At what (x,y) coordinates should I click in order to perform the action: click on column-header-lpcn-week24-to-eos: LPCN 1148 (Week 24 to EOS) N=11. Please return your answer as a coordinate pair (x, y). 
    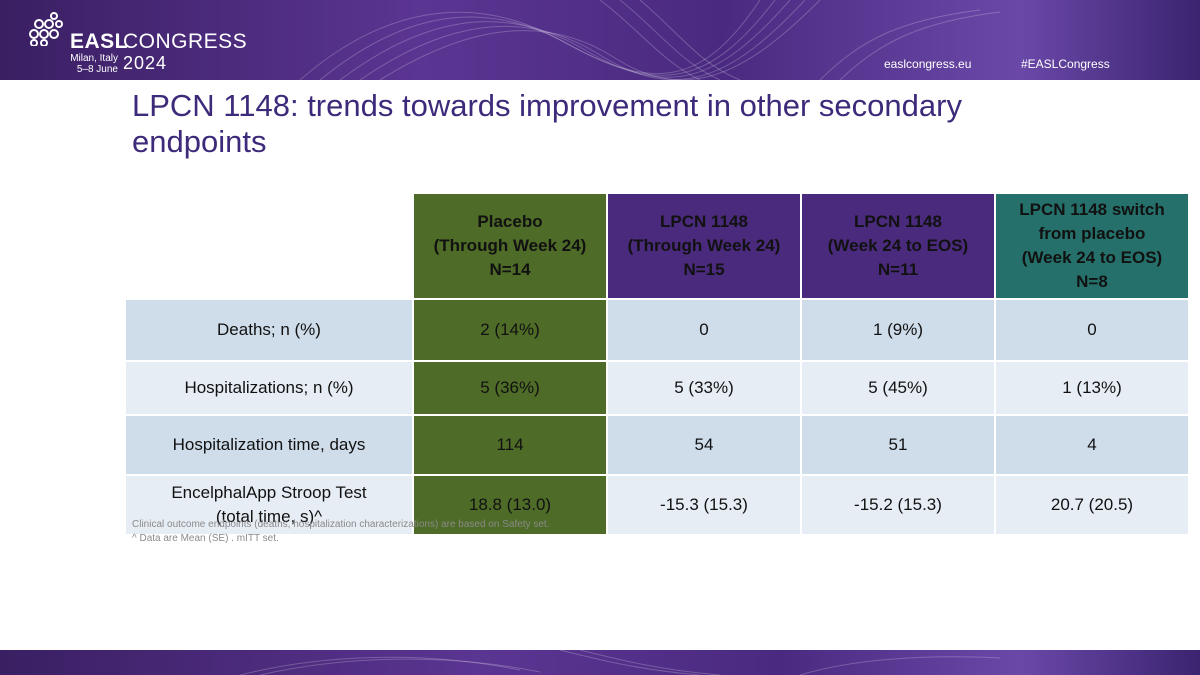
    Looking at the image, I should click on (898, 246).